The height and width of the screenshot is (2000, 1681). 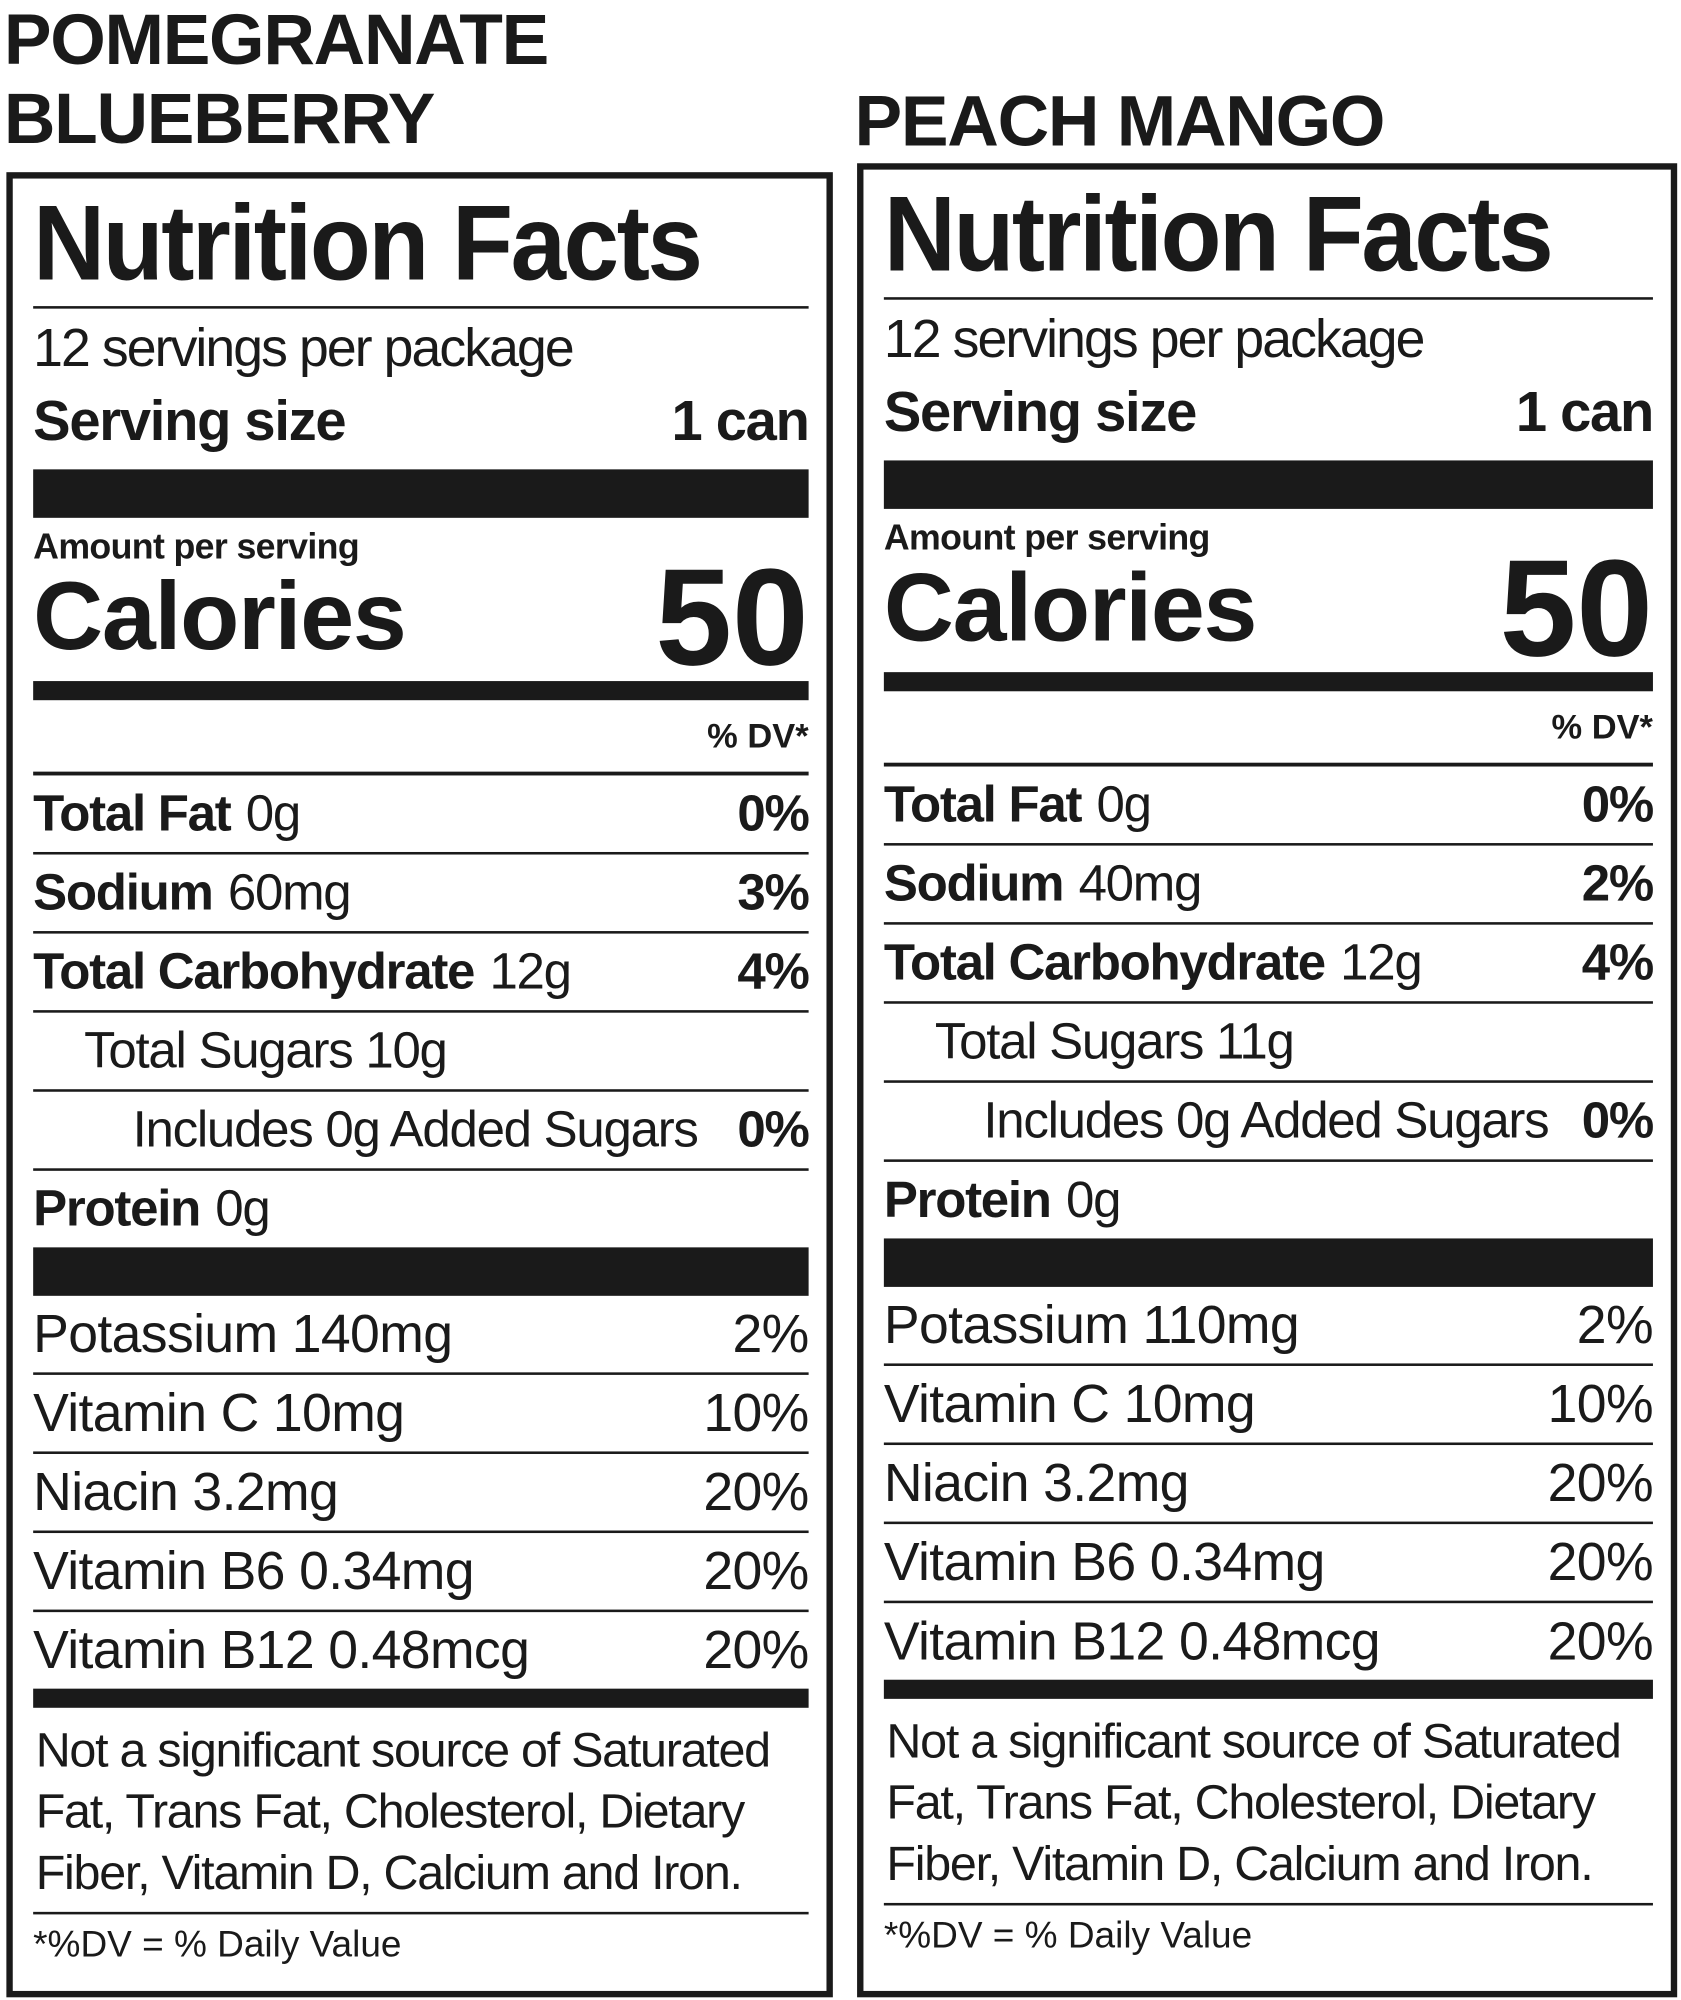 What do you see at coordinates (1268, 1040) in the screenshot?
I see `sugars-row: Total Sugars 11g` at bounding box center [1268, 1040].